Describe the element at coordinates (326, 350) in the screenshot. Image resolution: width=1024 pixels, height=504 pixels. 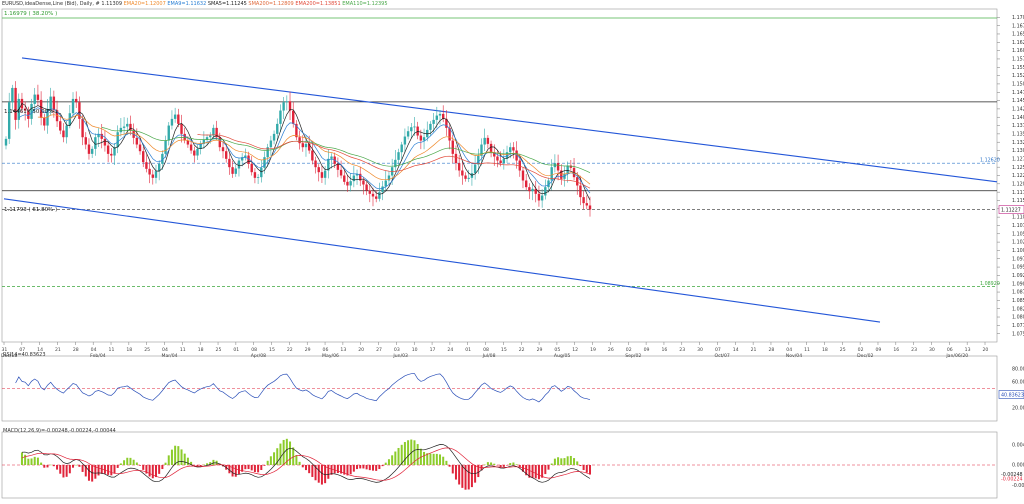
I see `time-axis-label: 06` at that location.